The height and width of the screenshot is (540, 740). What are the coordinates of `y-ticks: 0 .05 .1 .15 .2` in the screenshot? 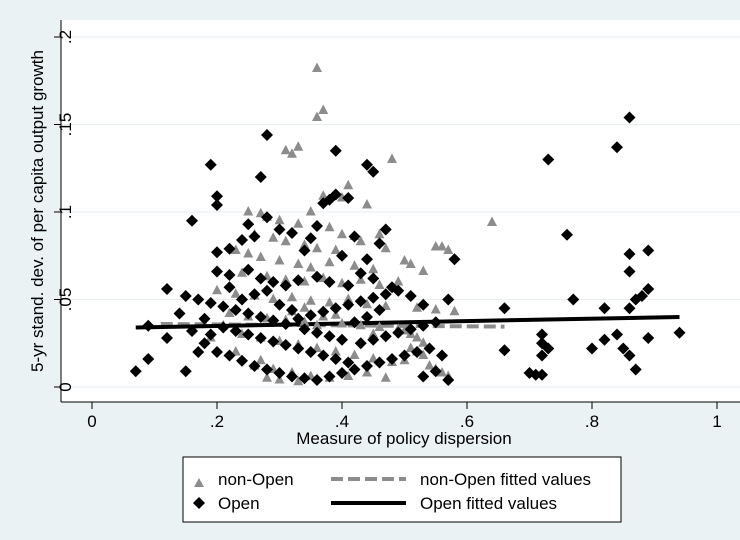 It's located at (64, 211).